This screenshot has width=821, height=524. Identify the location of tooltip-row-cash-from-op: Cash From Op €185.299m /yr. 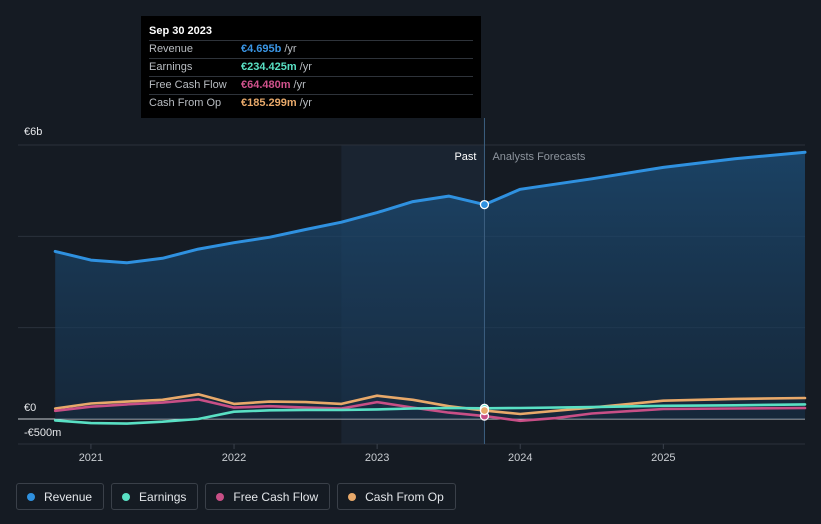
(311, 103).